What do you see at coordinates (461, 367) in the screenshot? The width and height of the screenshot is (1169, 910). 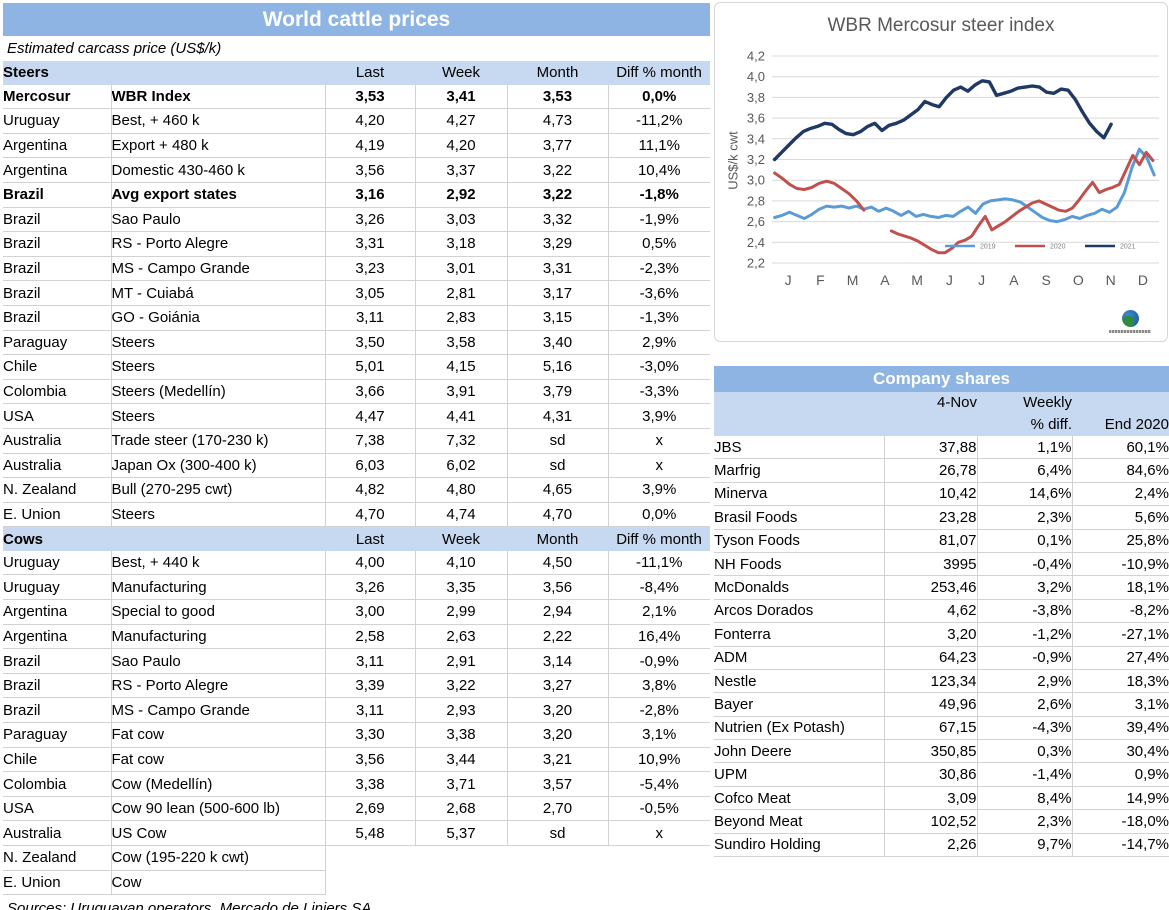 I see `value-cell: 4,15` at bounding box center [461, 367].